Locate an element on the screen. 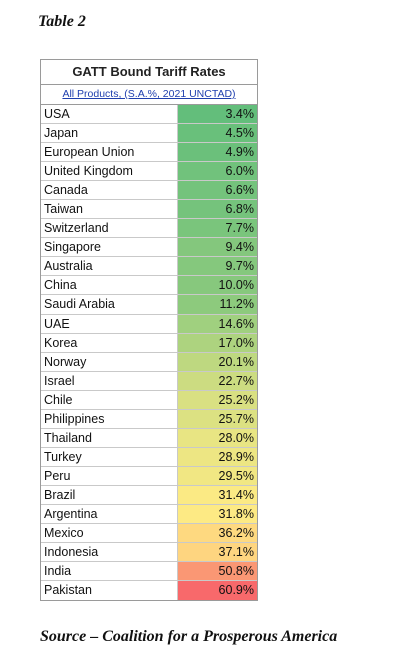 The image size is (400, 661). country-cell: Israel is located at coordinates (109, 380).